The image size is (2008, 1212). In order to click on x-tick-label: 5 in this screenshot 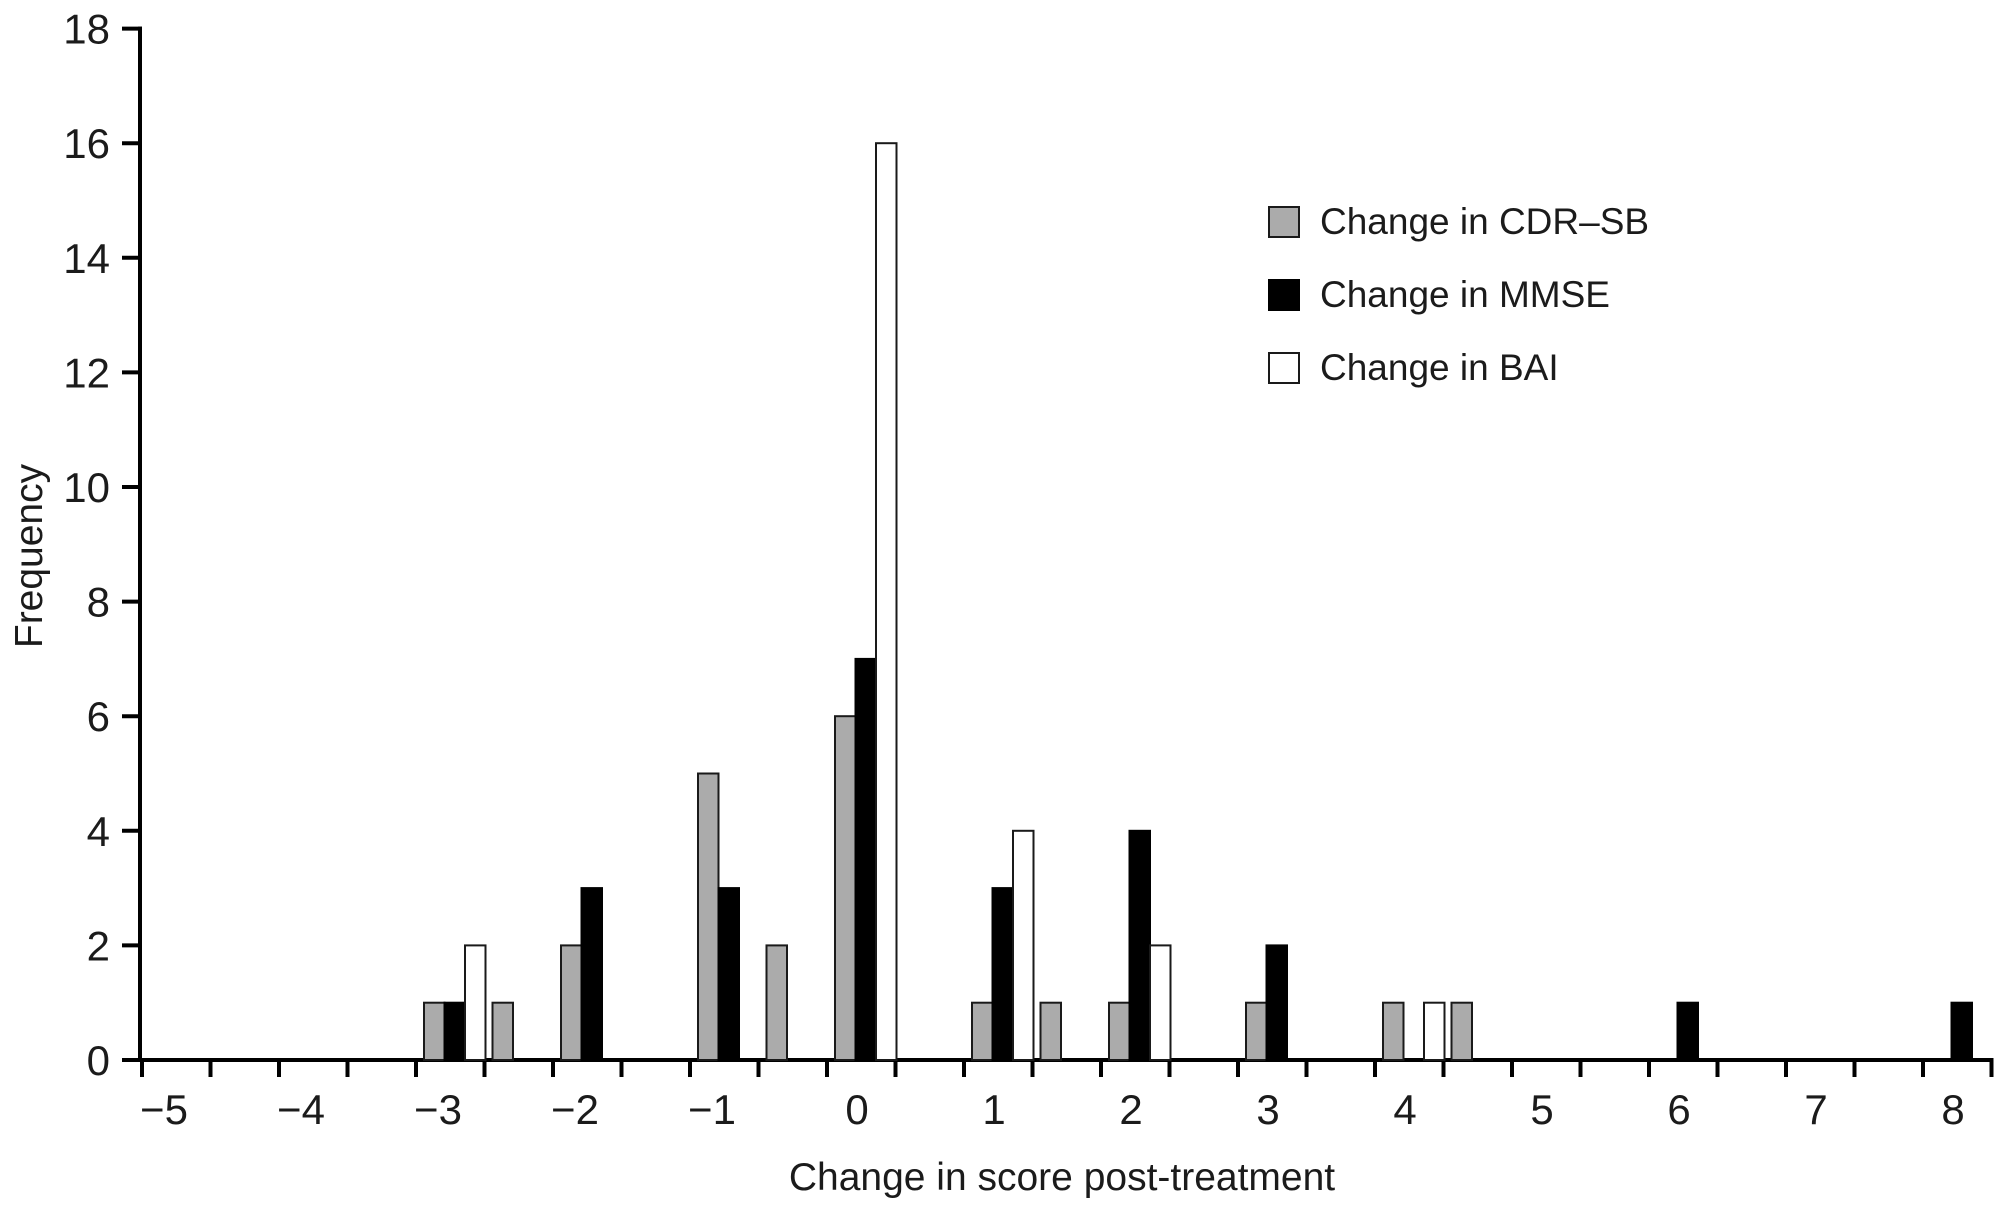, I will do `click(1541, 1109)`.